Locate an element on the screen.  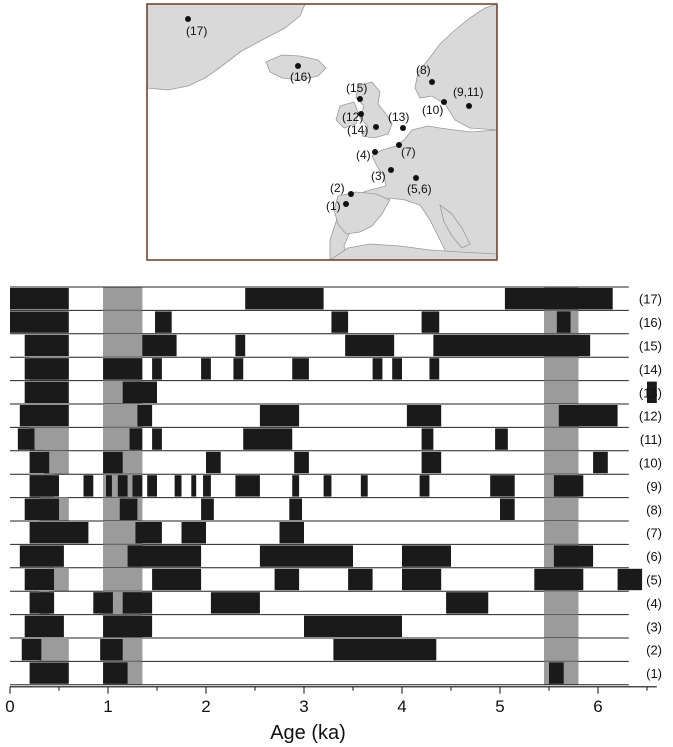
site-label: (3) is located at coordinates (378, 176).